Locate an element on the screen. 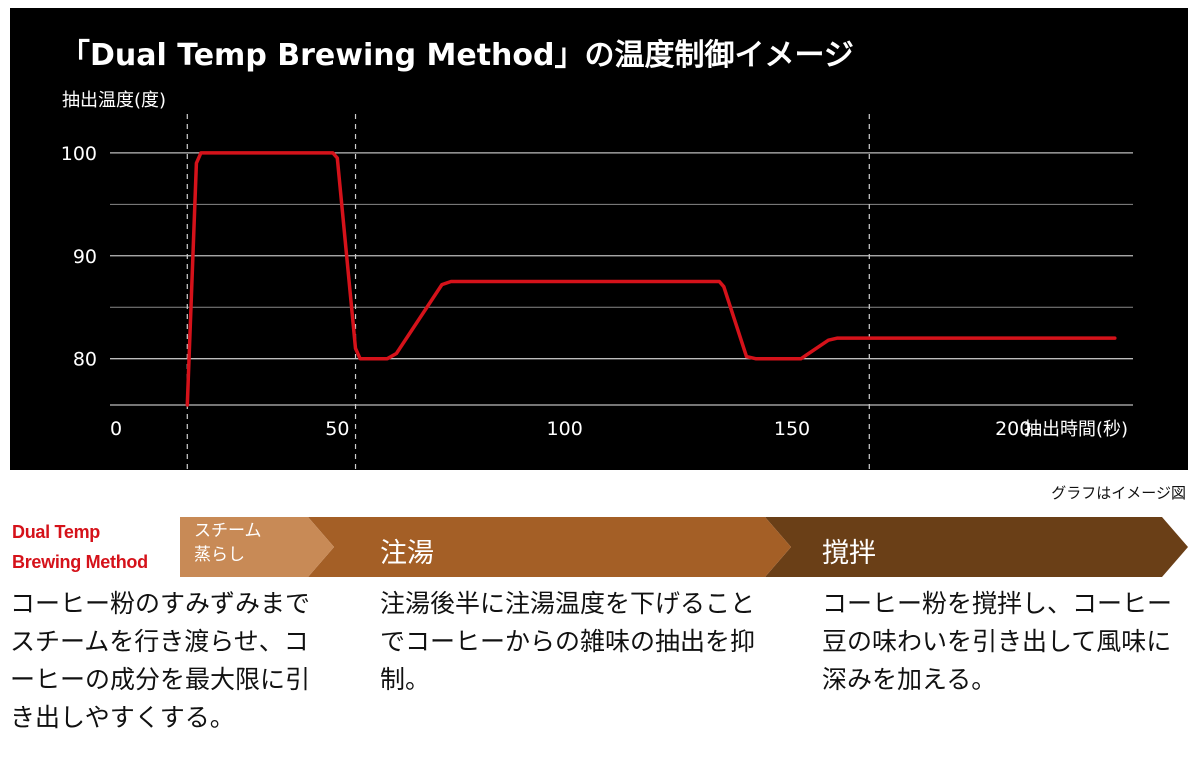  phase-label-steam-line-2: 蒸らし is located at coordinates (219, 555).